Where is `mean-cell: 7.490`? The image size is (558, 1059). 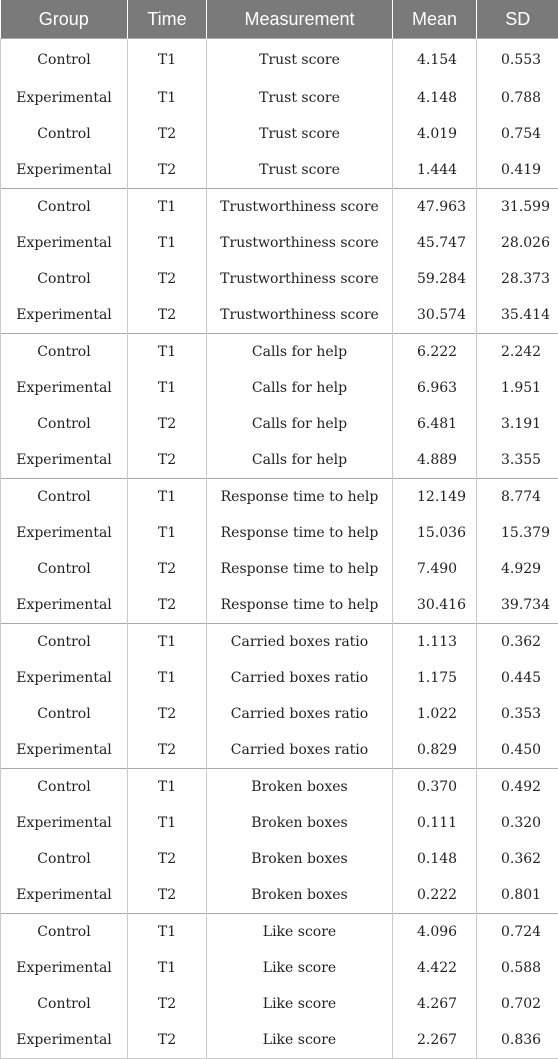 mean-cell: 7.490 is located at coordinates (435, 569).